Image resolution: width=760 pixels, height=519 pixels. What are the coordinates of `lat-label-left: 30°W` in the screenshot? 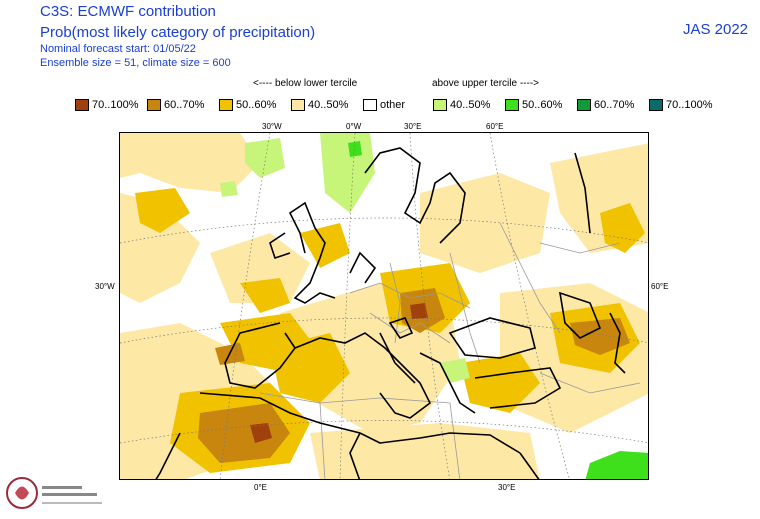 It's located at (105, 286).